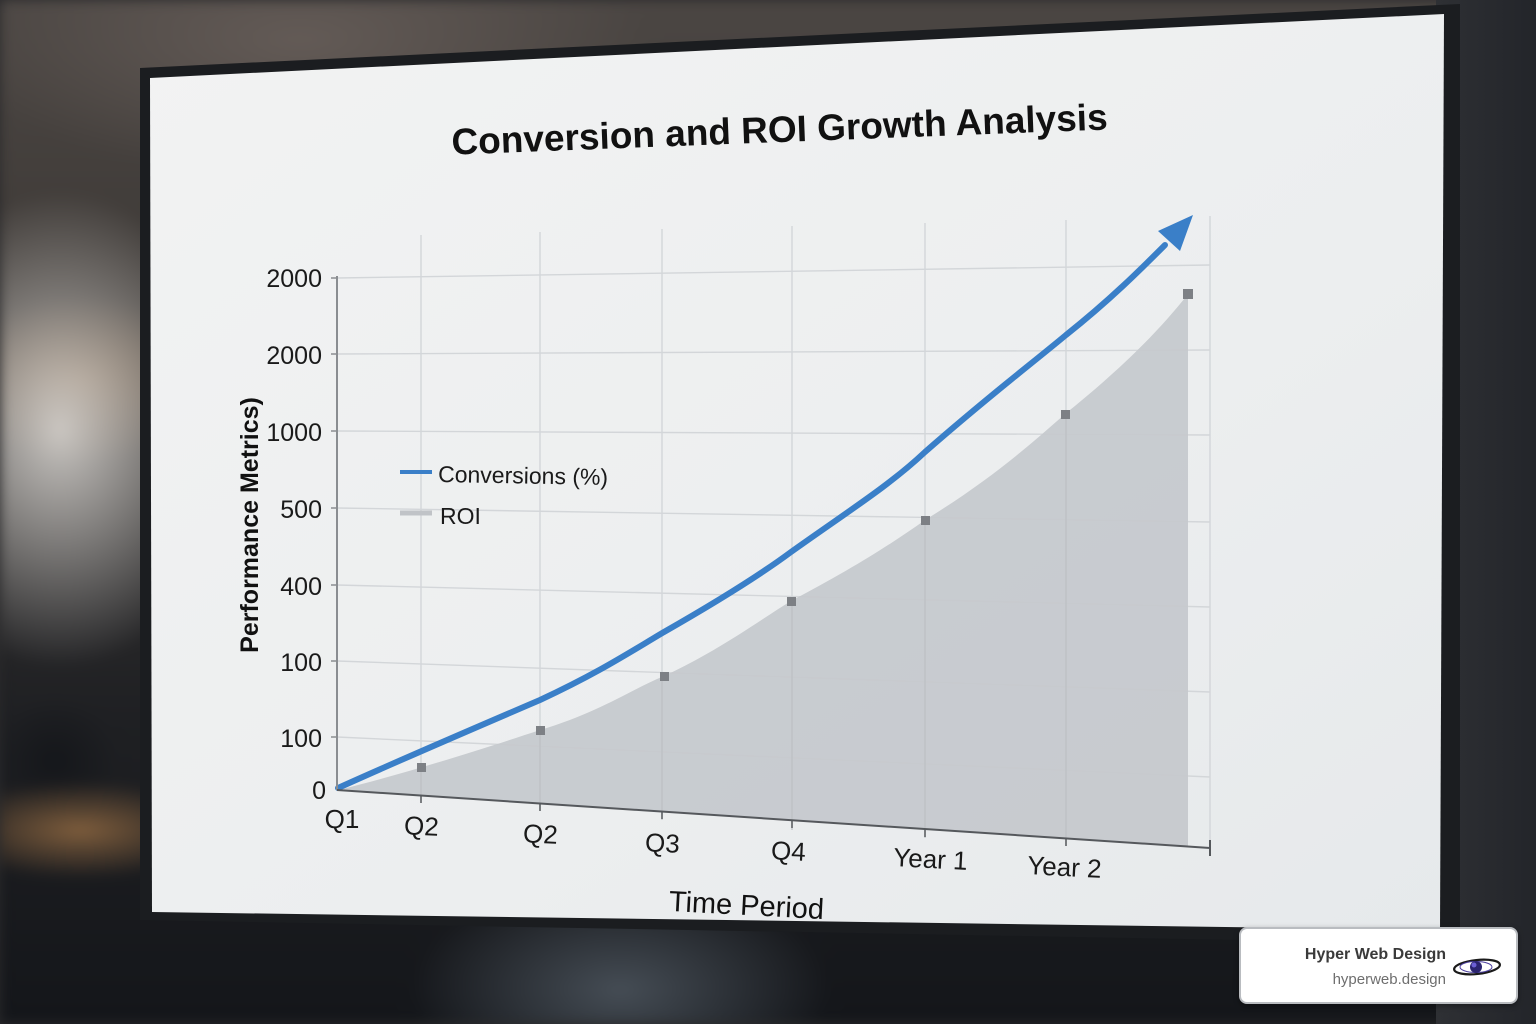 The image size is (1536, 1024). I want to click on x-tick-label: Year 1, so click(931, 859).